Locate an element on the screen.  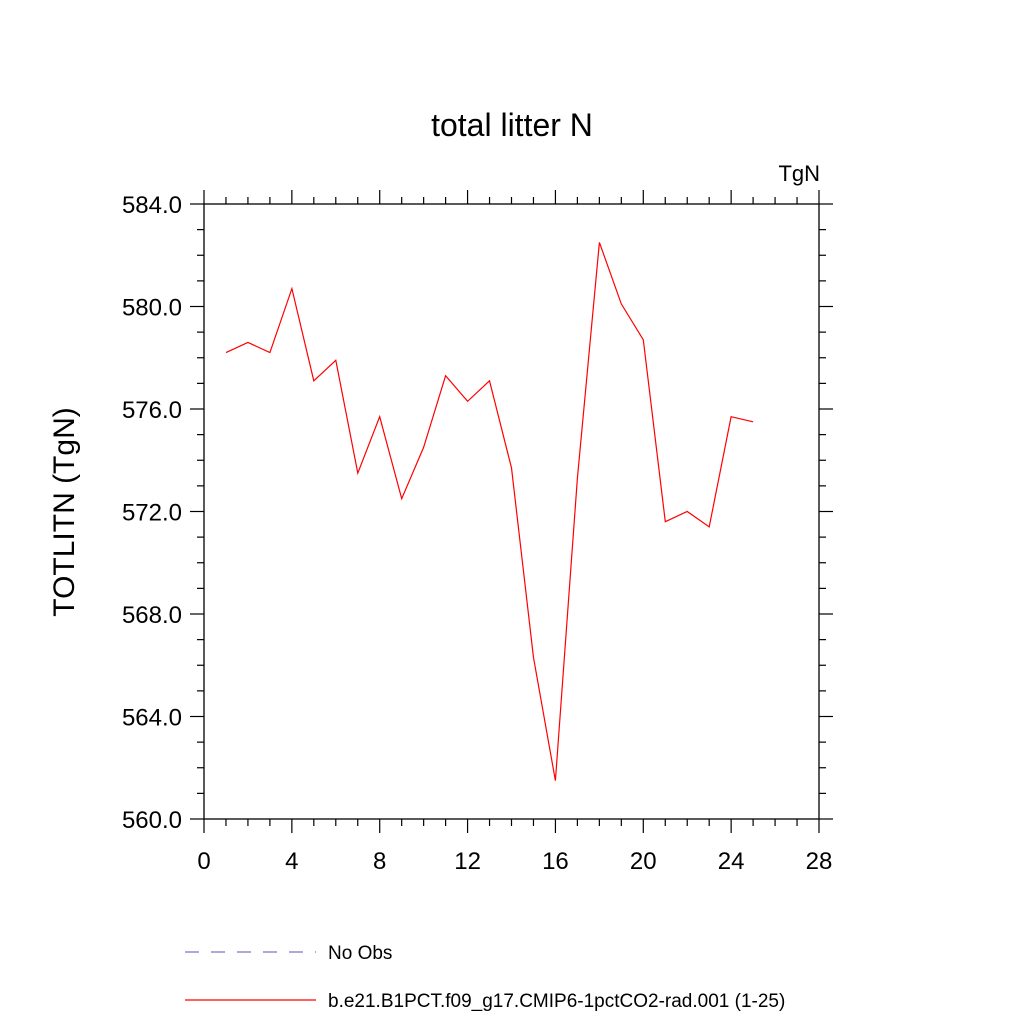
x-tick-label: 28 is located at coordinates (819, 861).